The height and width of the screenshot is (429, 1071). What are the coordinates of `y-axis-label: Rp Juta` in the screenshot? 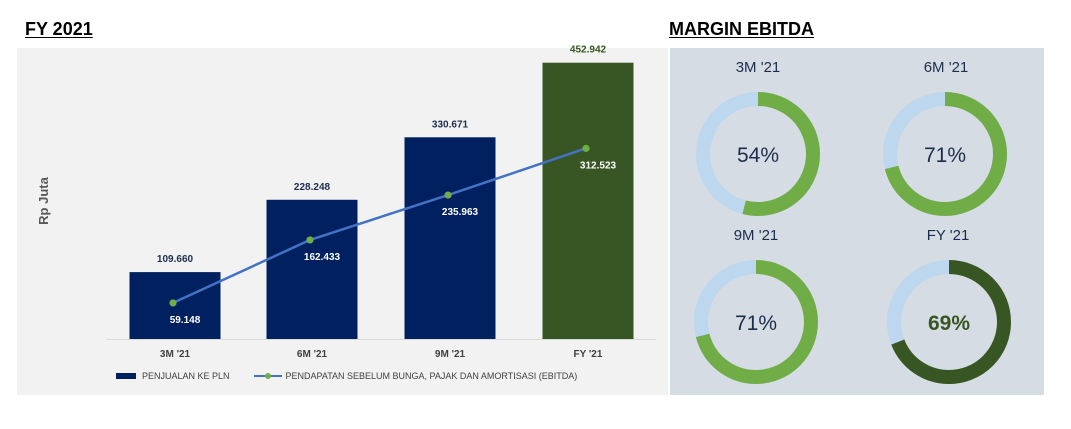 It's located at (43, 200).